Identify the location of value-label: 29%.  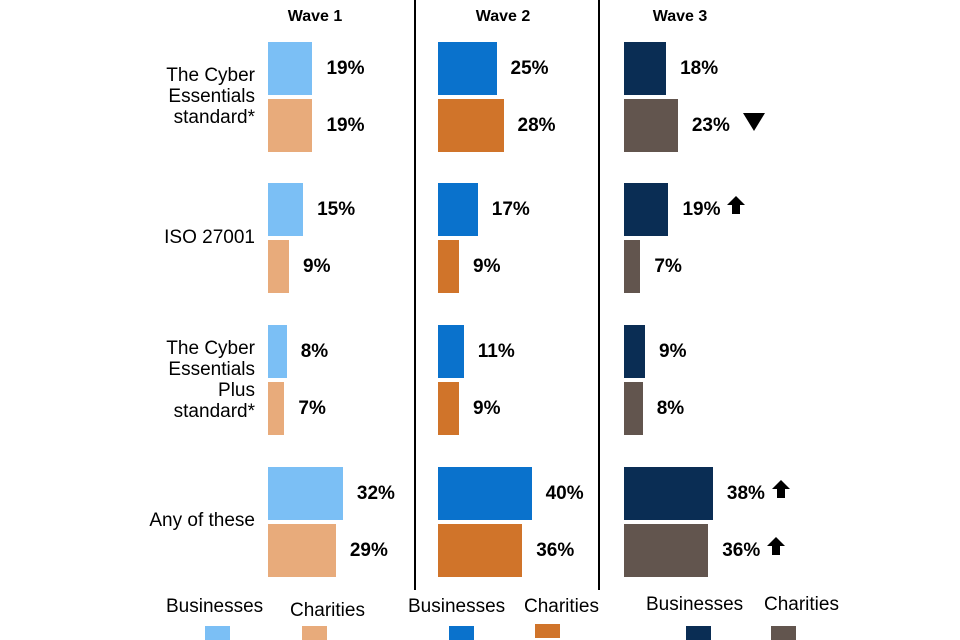
(369, 550).